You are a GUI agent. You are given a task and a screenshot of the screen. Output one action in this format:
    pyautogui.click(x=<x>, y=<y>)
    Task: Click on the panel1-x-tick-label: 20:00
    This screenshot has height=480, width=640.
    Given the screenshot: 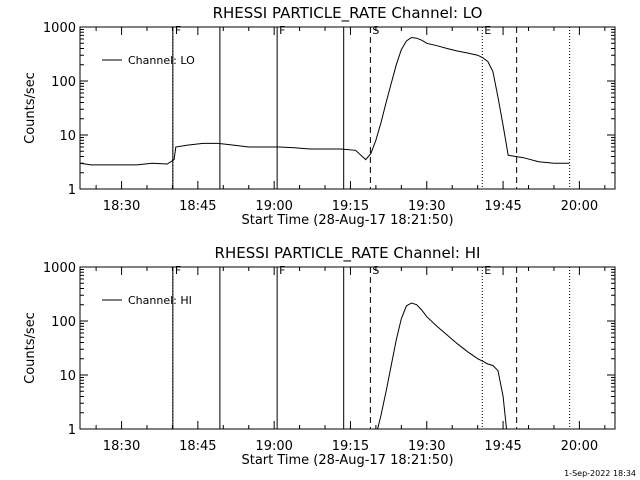 What is the action you would take?
    pyautogui.click(x=579, y=206)
    